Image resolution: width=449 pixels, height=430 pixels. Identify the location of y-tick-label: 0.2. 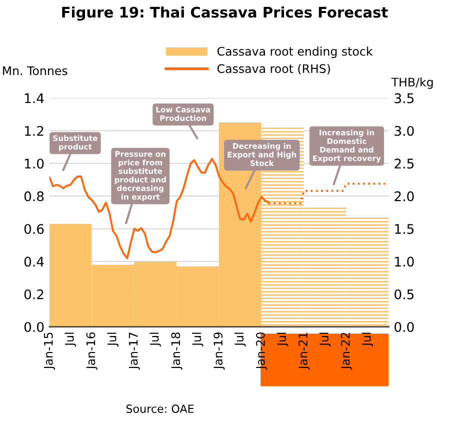
(34, 294).